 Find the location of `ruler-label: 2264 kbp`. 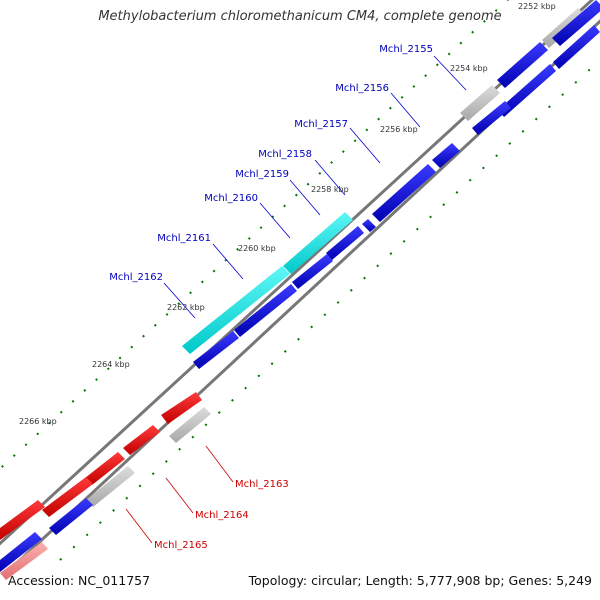

ruler-label: 2264 kbp is located at coordinates (111, 364).